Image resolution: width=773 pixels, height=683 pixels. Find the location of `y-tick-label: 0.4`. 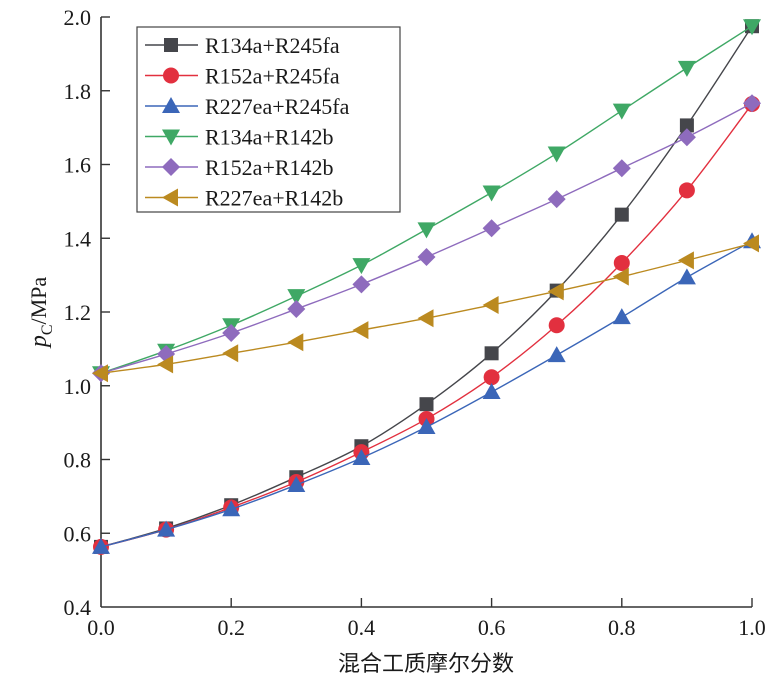

y-tick-label: 0.4 is located at coordinates (78, 607).